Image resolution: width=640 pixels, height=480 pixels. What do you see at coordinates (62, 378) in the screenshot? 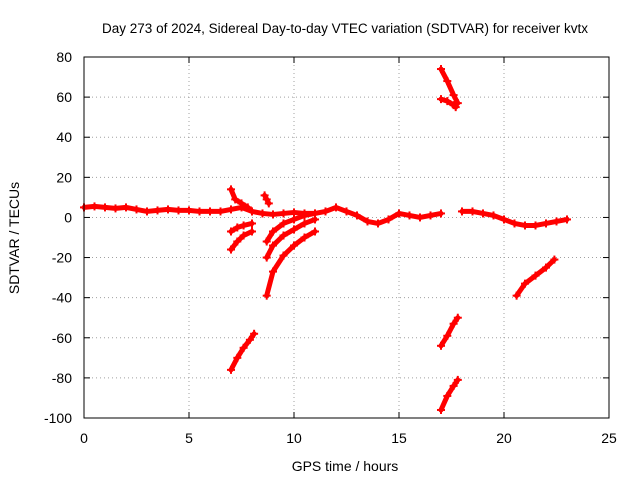
I see `y-tick-label: -80` at bounding box center [62, 378].